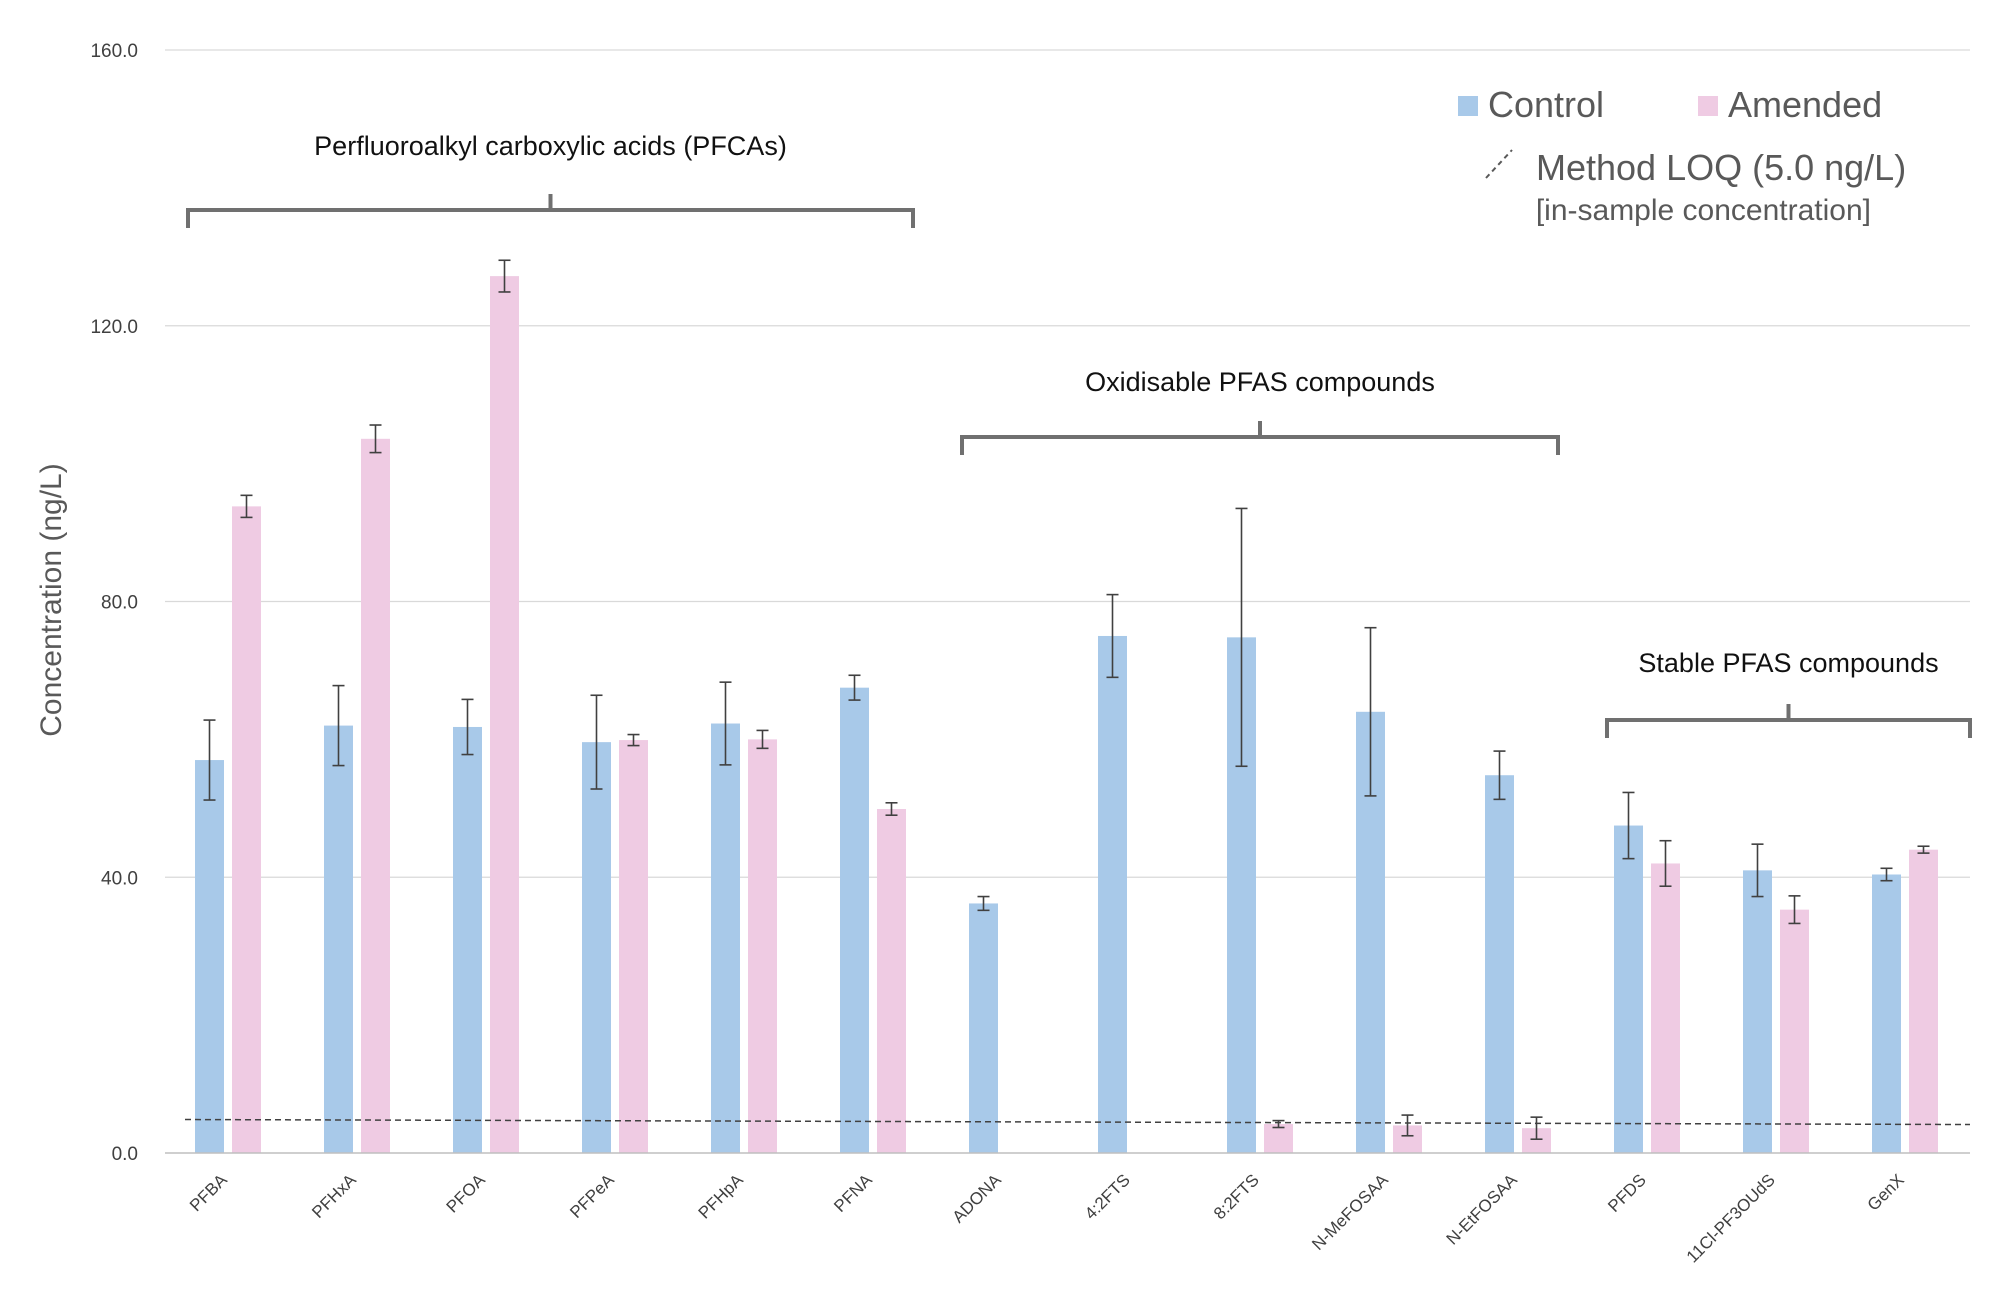 The width and height of the screenshot is (2000, 1310). What do you see at coordinates (1628, 989) in the screenshot?
I see `bar-control-pfds` at bounding box center [1628, 989].